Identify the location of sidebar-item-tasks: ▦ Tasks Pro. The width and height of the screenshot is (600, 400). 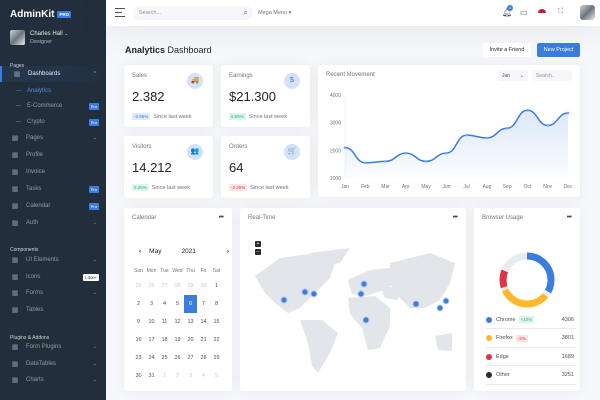
(53, 189).